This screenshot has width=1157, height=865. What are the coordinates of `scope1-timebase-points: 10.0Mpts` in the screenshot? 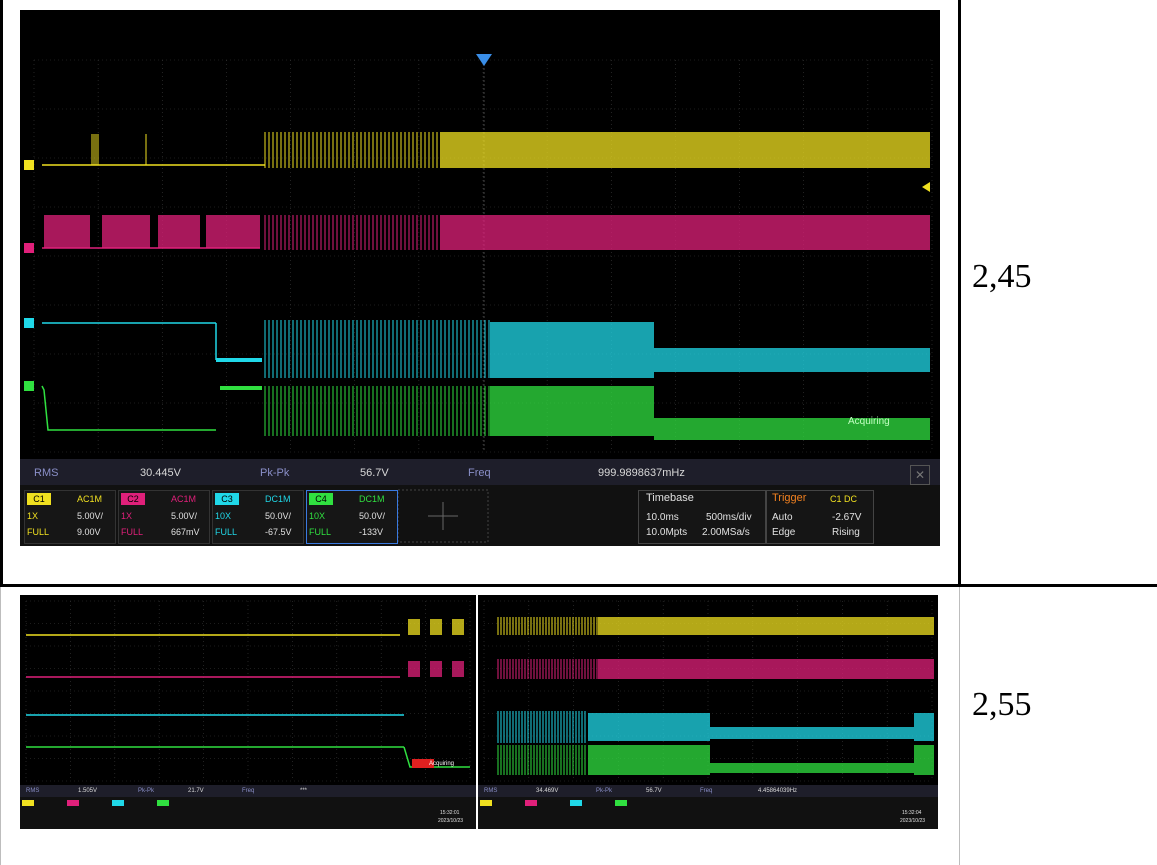 It's located at (667, 532).